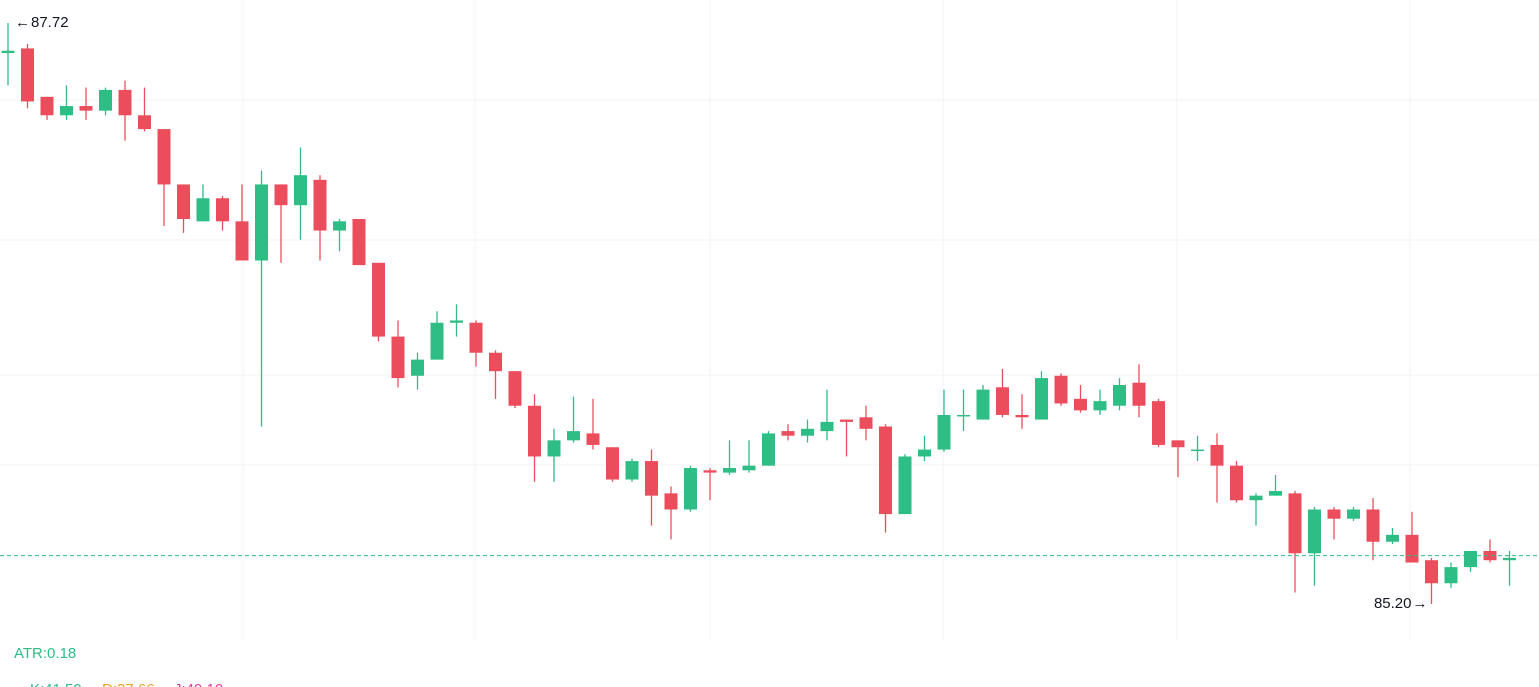 The width and height of the screenshot is (1539, 687). I want to click on atr-label: ATR:0.18, so click(45, 653).